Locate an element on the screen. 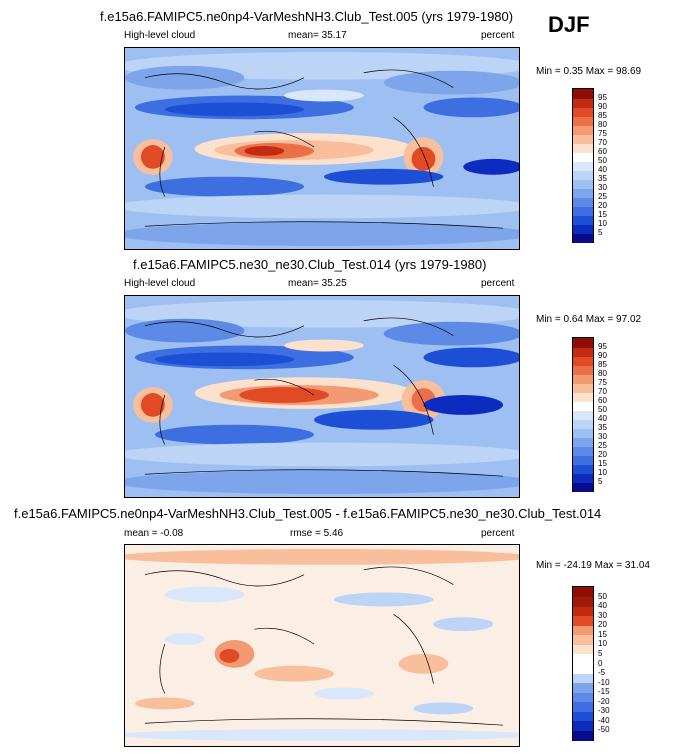 The image size is (700, 755). panel-2-field is located at coordinates (322, 396).